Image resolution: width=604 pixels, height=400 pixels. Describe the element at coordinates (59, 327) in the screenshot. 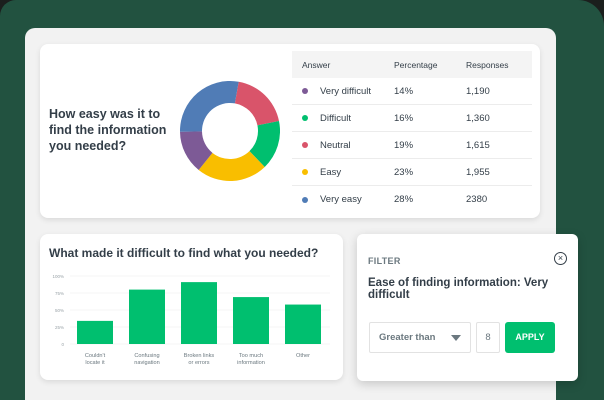

I see `y-tick-label: 25%` at that location.